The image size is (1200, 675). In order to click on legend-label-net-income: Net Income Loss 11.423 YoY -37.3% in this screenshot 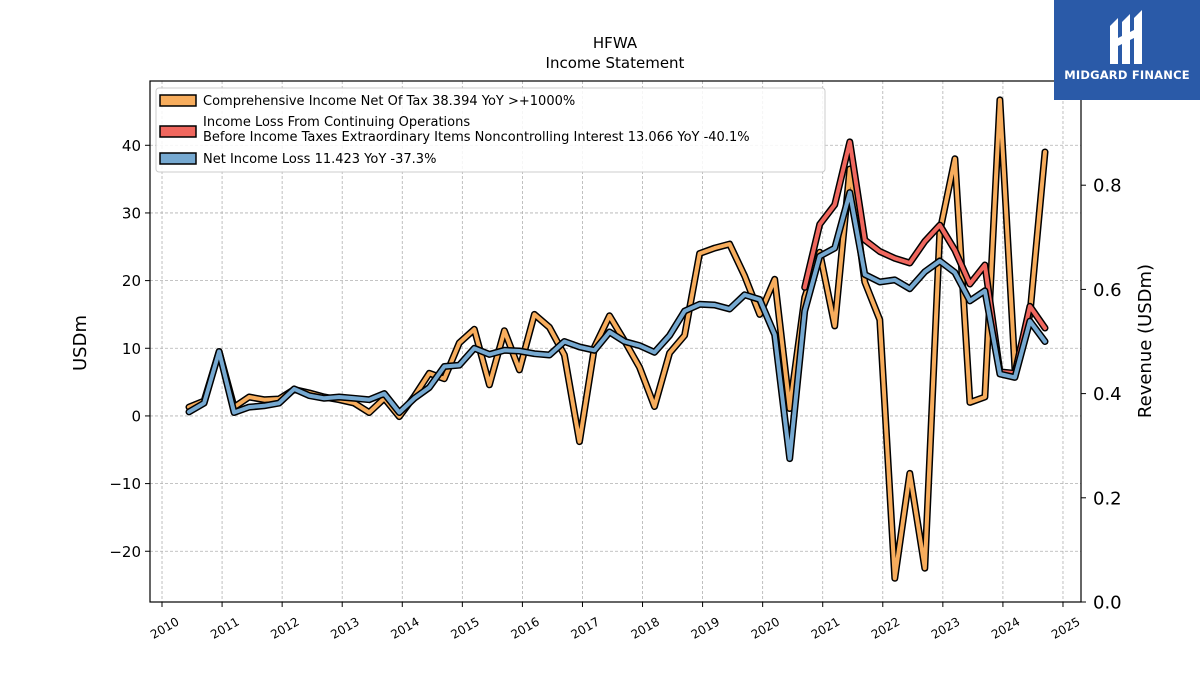, I will do `click(319, 159)`.